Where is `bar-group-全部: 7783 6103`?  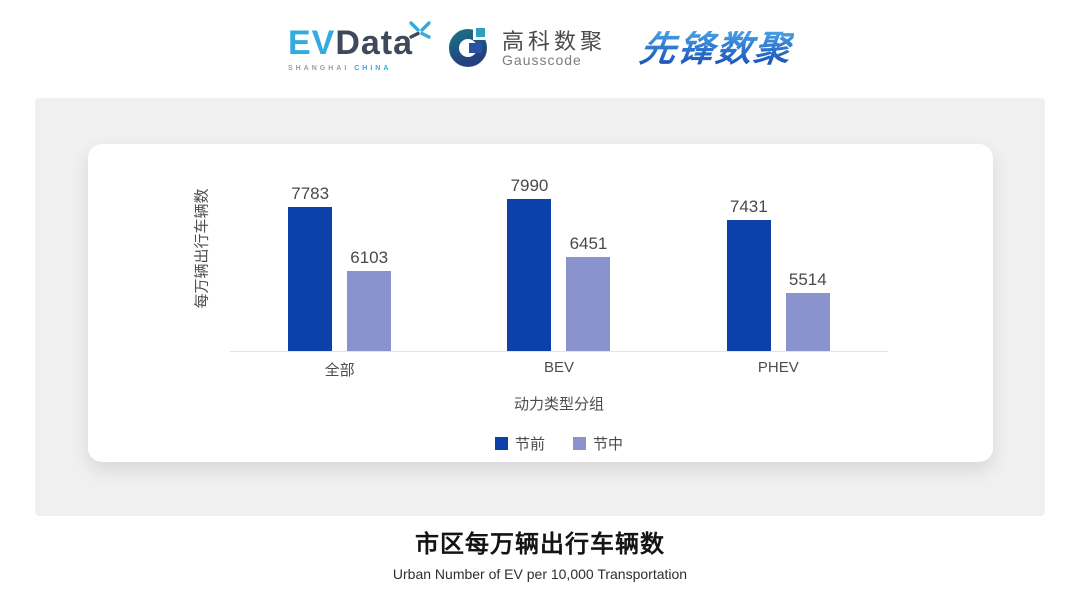 bar-group-全部: 7783 6103 is located at coordinates (339, 247).